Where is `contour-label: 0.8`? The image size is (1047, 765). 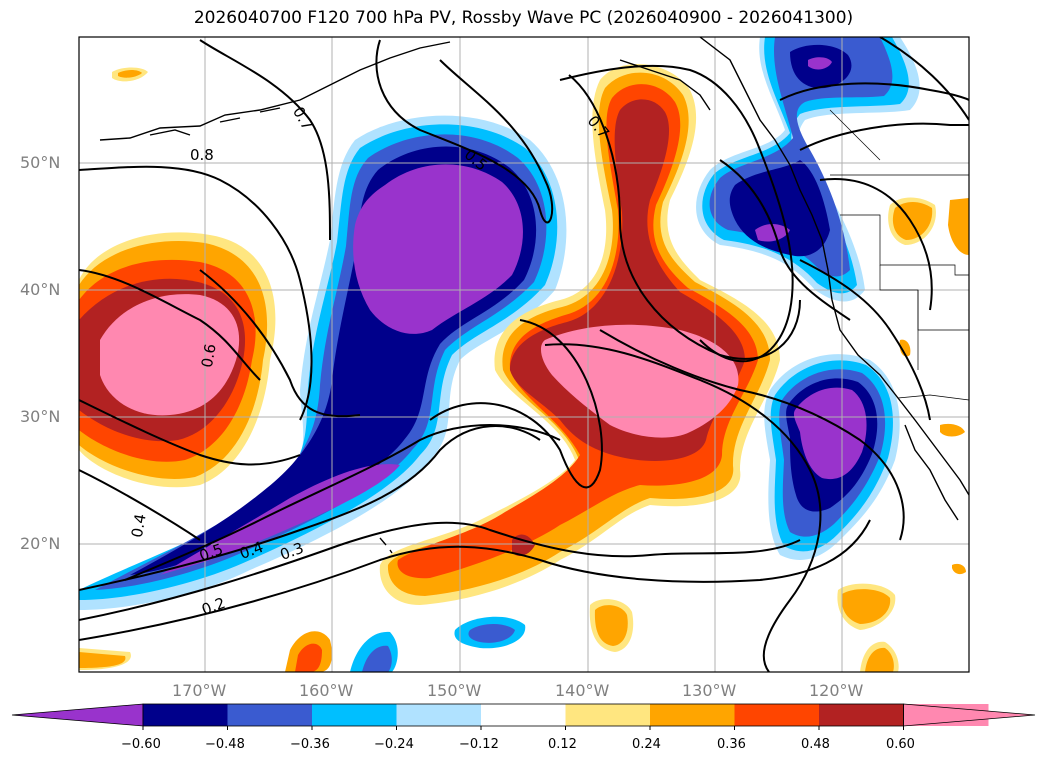
contour-label: 0.8 is located at coordinates (202, 155).